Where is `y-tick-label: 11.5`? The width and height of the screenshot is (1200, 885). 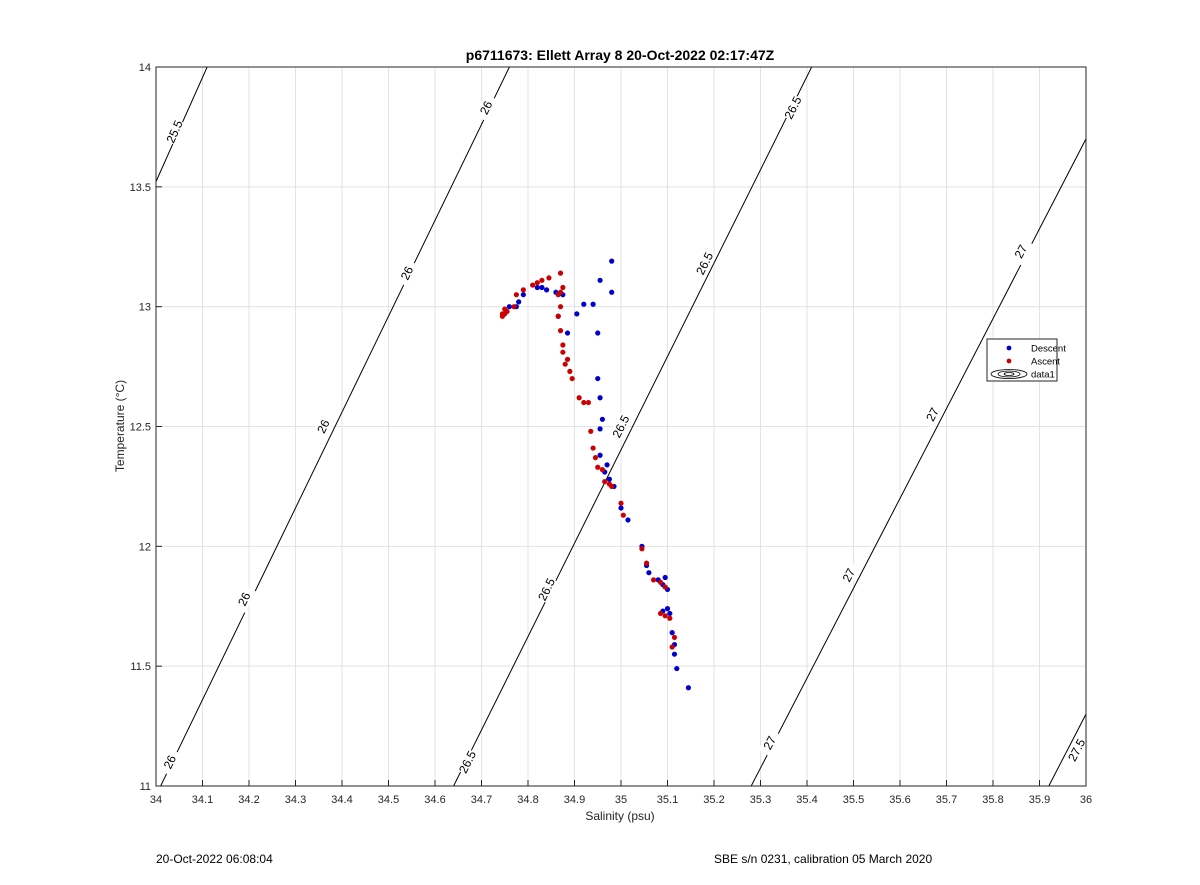 y-tick-label: 11.5 is located at coordinates (140, 667).